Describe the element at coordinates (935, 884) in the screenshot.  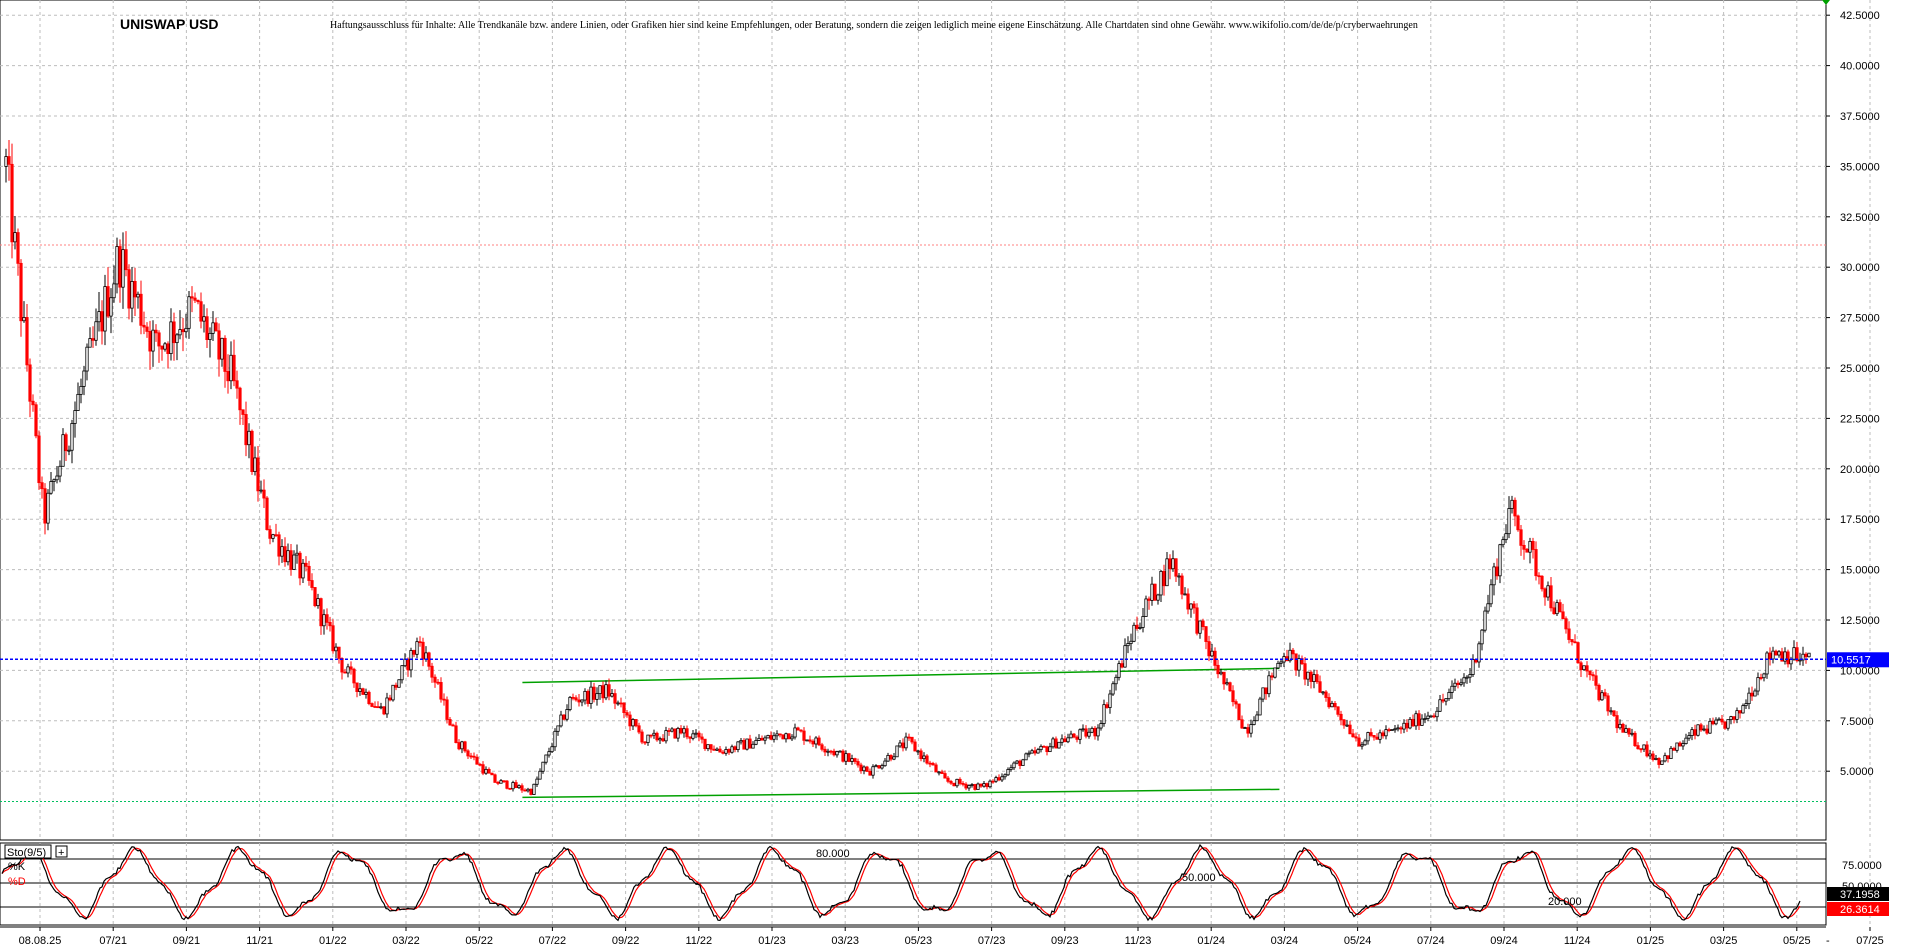
I see `stochastic-panel: Sto(9/5) + %K %D 80.000 50.000 20.000` at that location.